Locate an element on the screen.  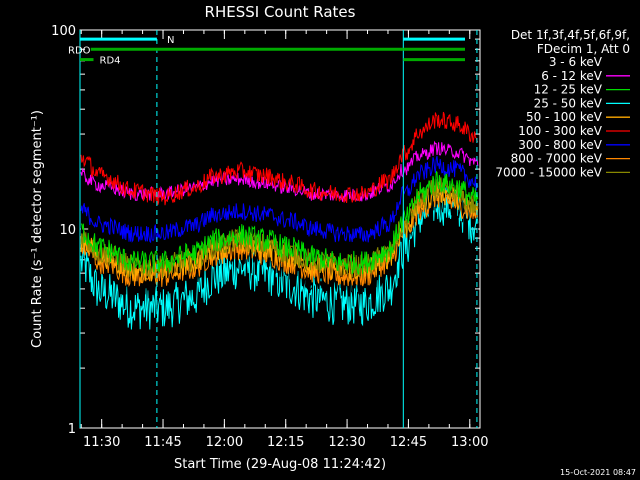
x-tick-label: 13:00 is located at coordinates (469, 442).